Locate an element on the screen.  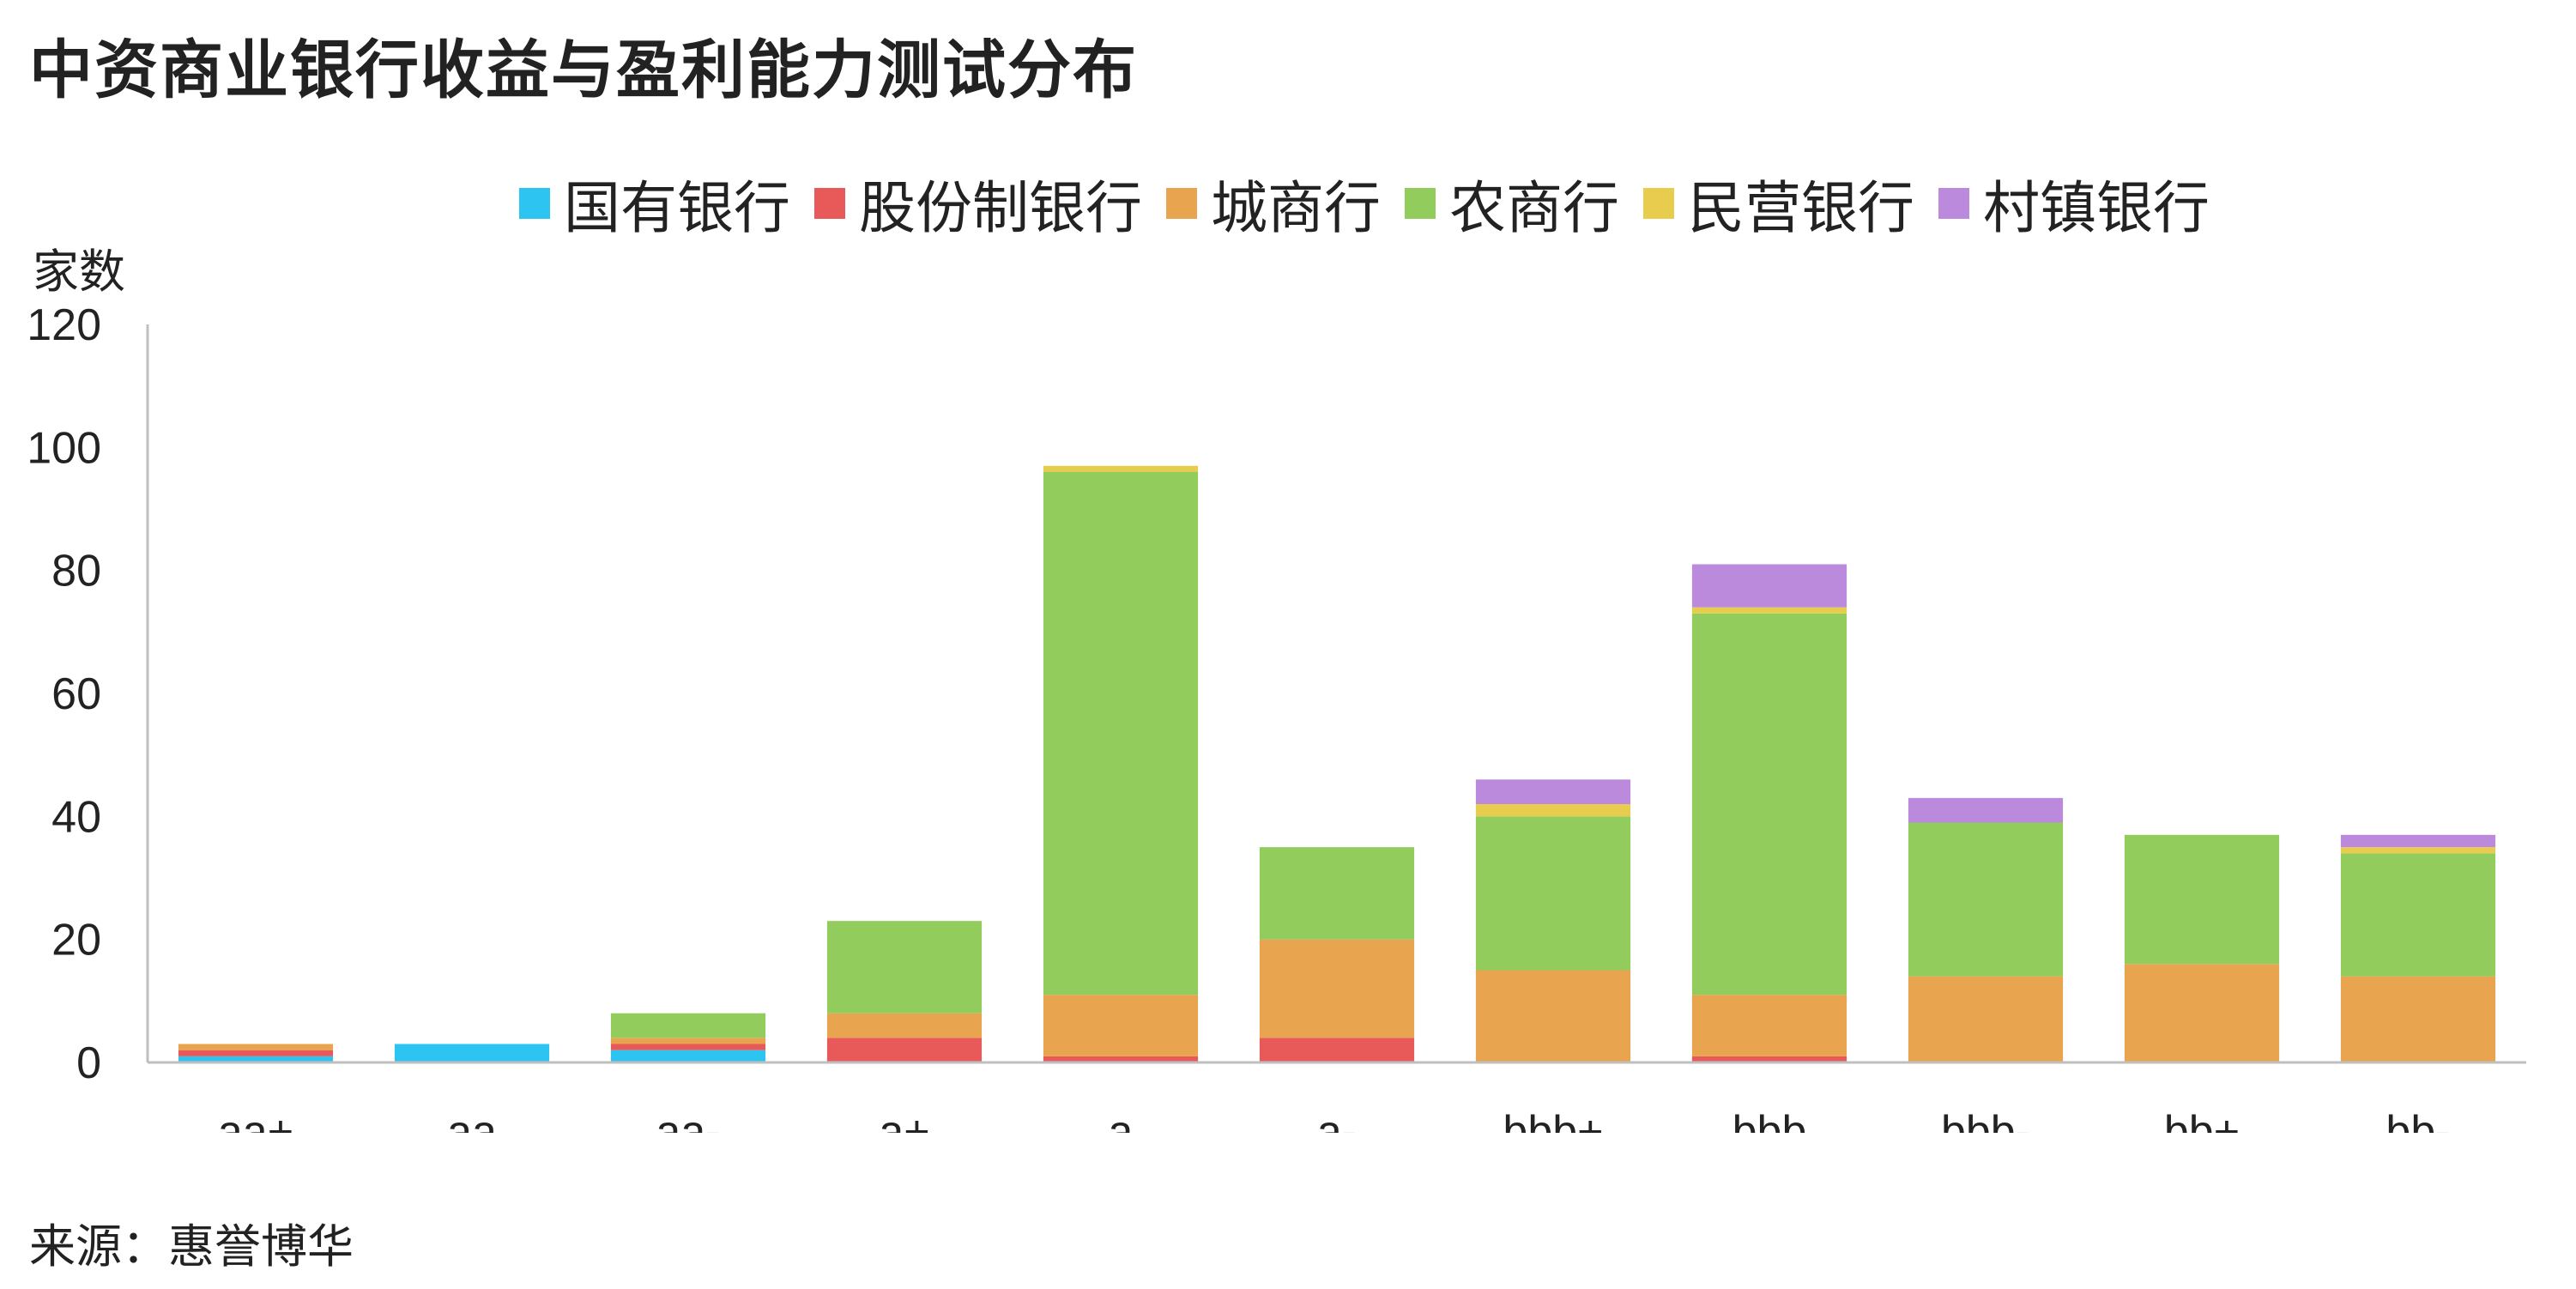
y-tick-label: 40 is located at coordinates (76, 817).